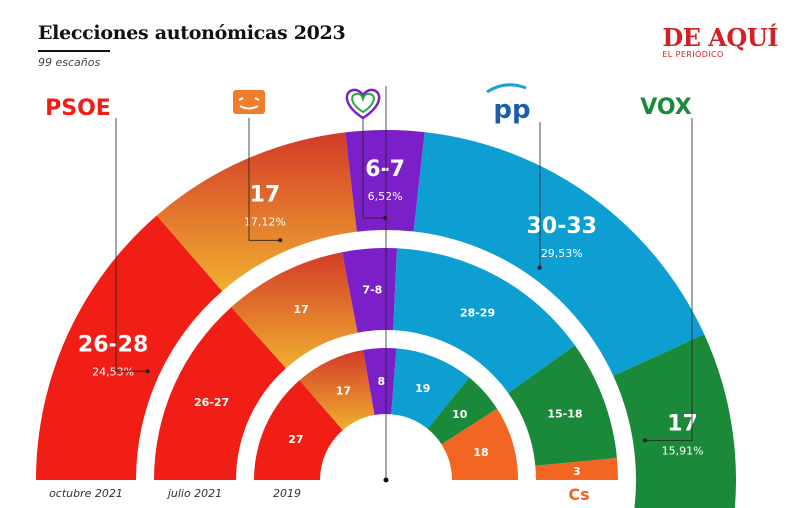 Image resolution: width=800 pixels, height=508 pixels. What do you see at coordinates (287, 493) in the screenshot?
I see `ring-name-2: 2019` at bounding box center [287, 493].